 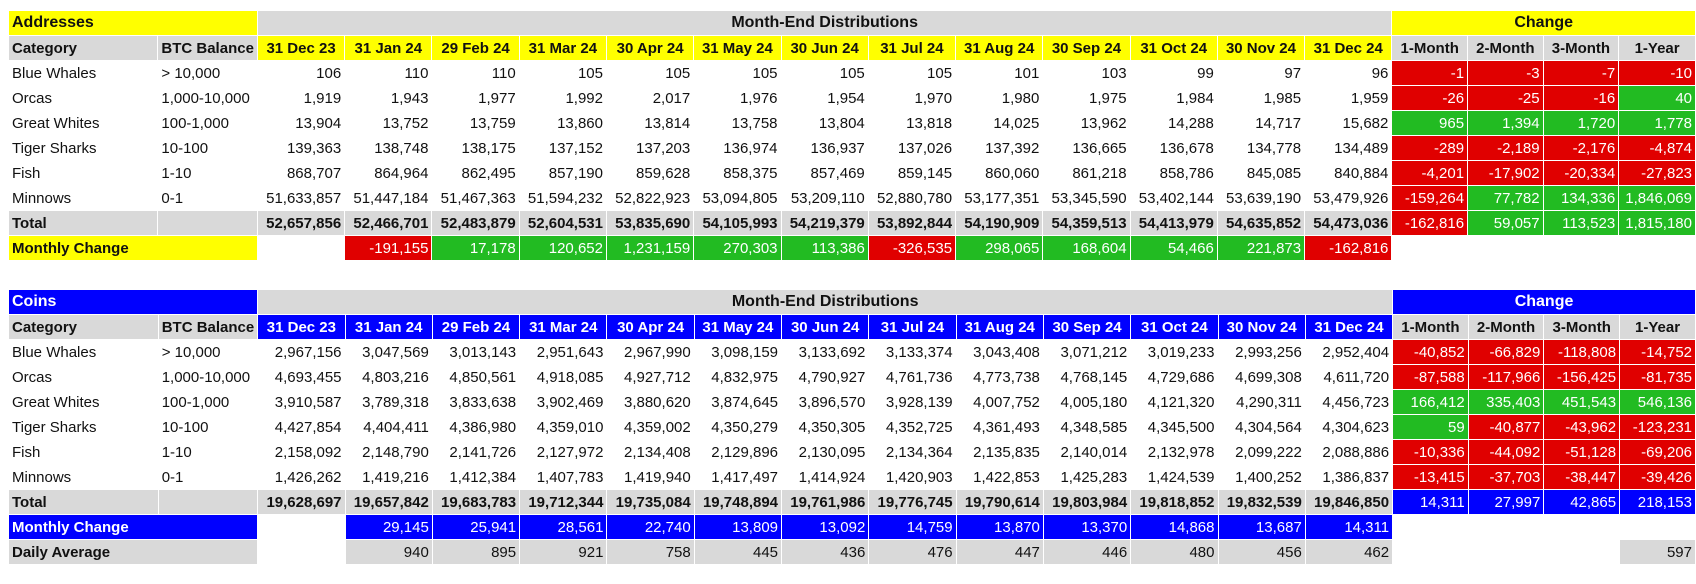 What do you see at coordinates (191, 352) in the screenshot?
I see `btc-balance-label: > 10,000` at bounding box center [191, 352].